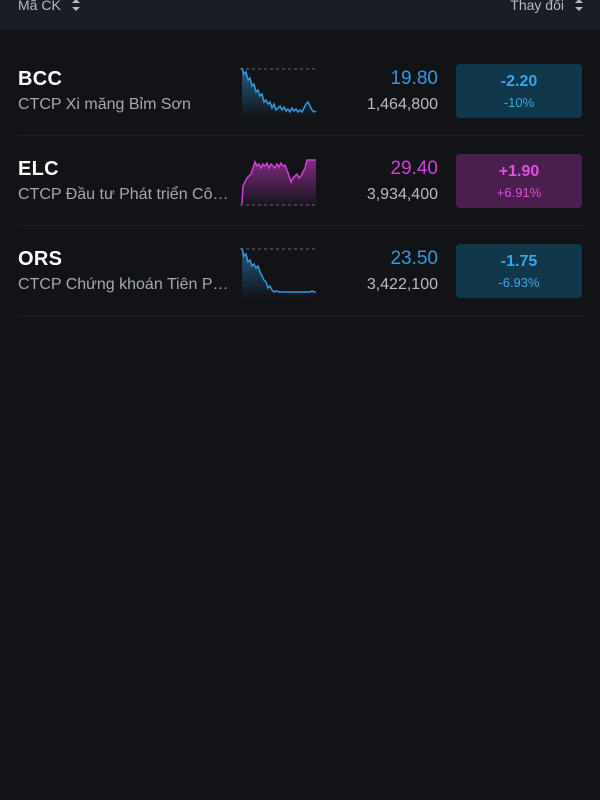 Image resolution: width=600 pixels, height=800 pixels. I want to click on stock-symbol: BCC, so click(40, 79).